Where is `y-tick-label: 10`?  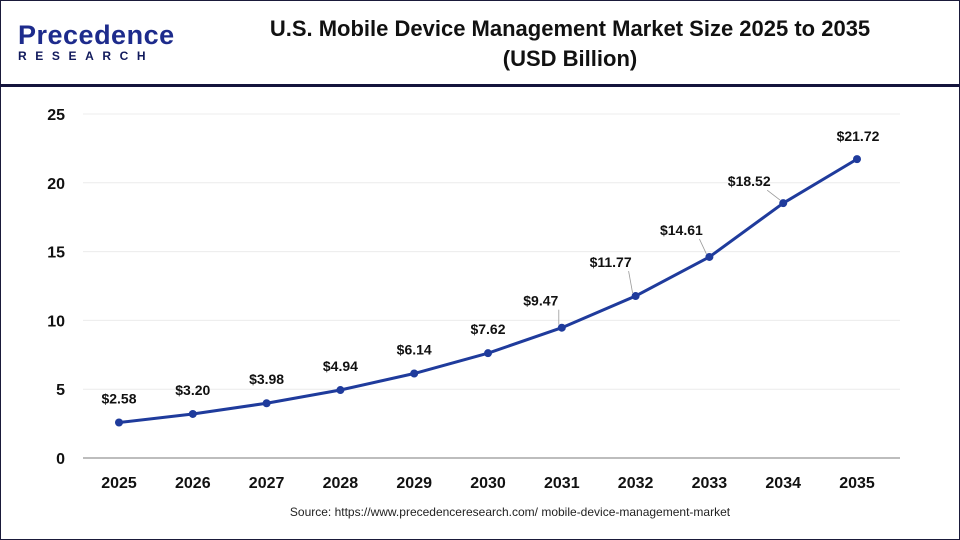 y-tick-label: 10 is located at coordinates (56, 321).